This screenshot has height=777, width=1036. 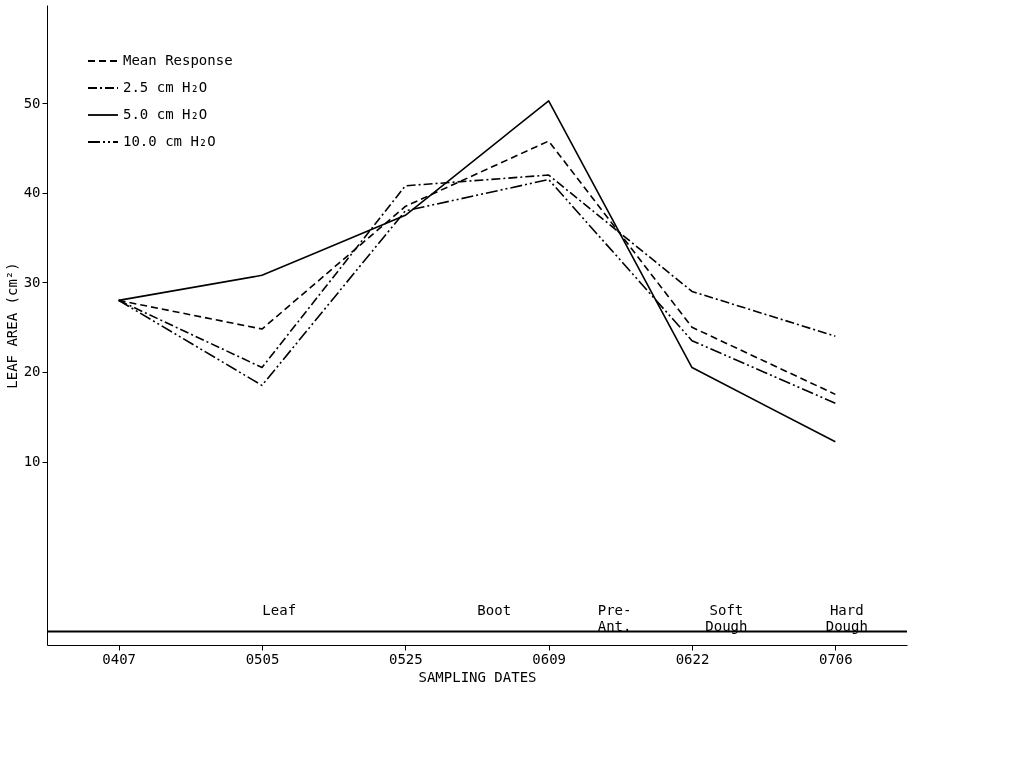 What do you see at coordinates (165, 87) in the screenshot?
I see `legend-label: 2.5 cm H₂O` at bounding box center [165, 87].